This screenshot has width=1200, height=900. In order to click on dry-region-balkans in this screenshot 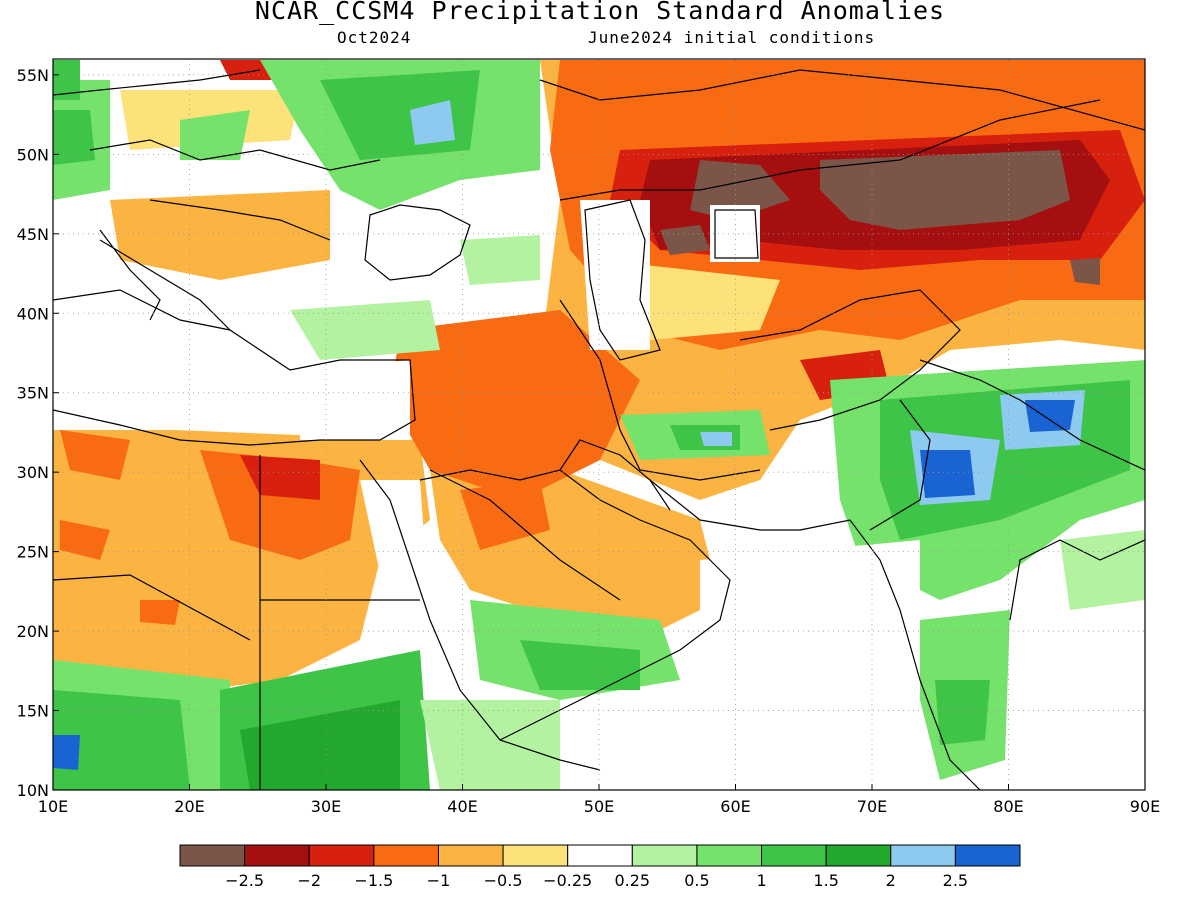, I will do `click(220, 235)`.